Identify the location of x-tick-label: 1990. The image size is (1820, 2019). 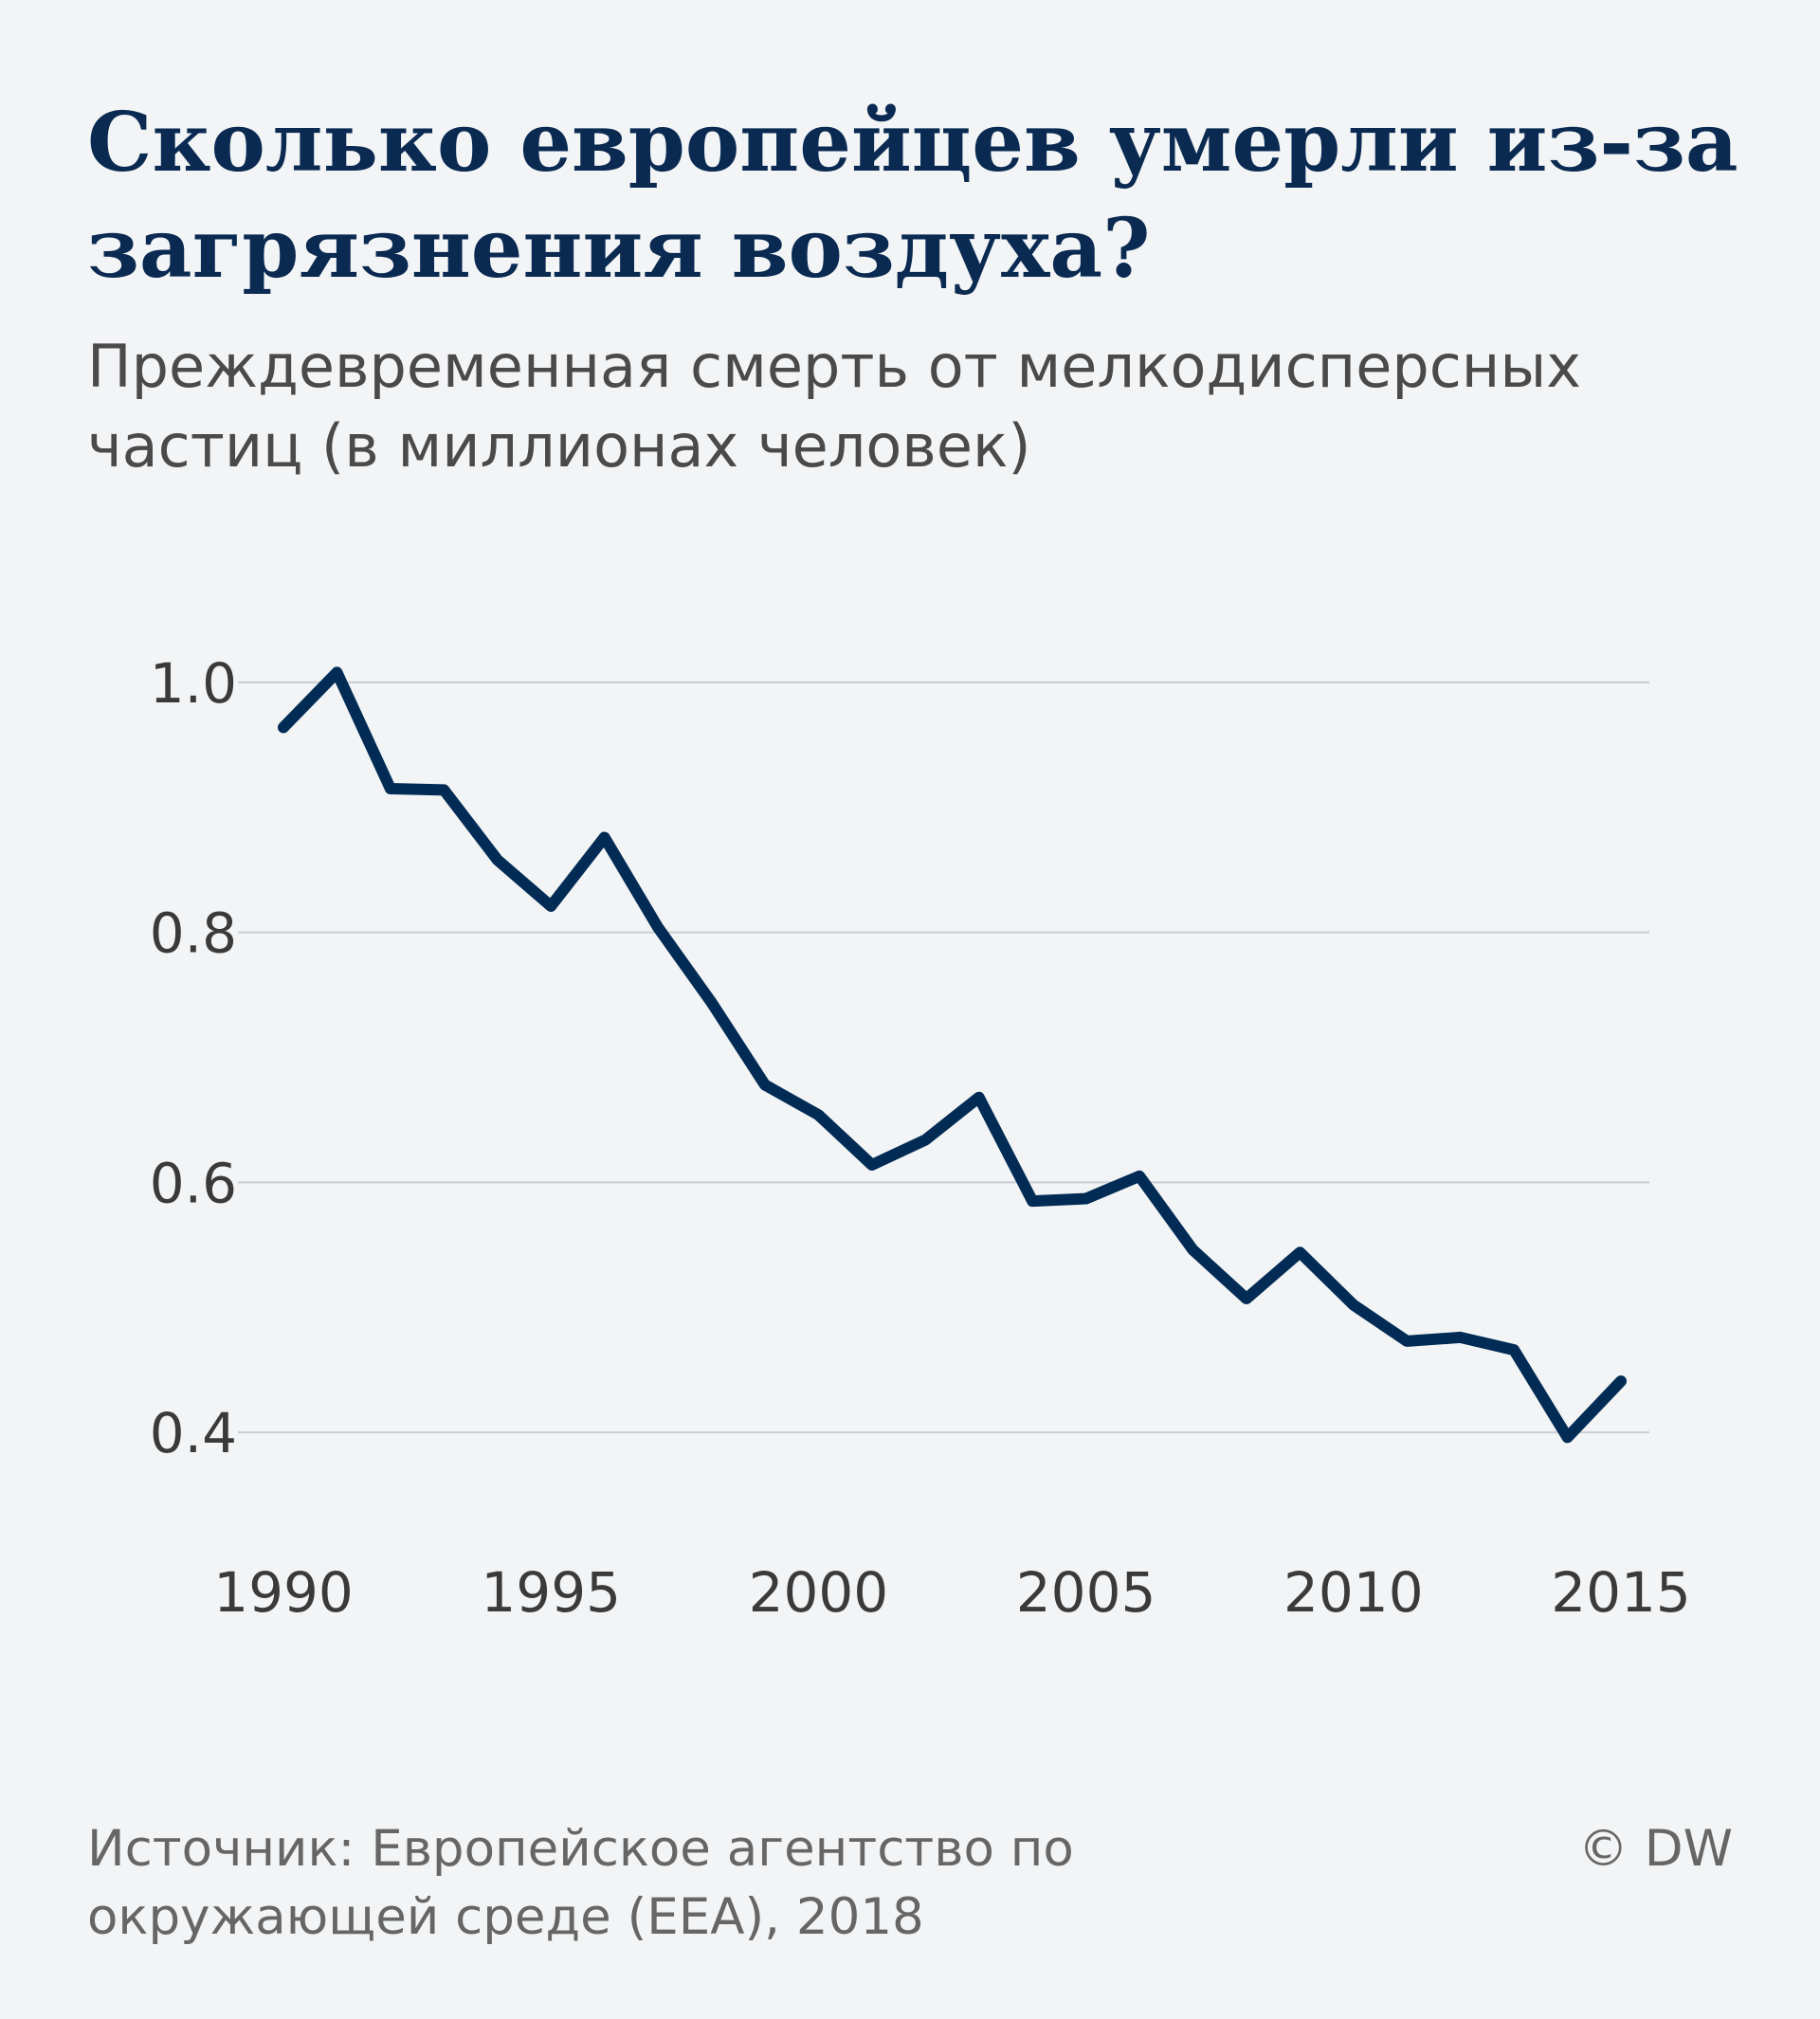
(283, 1592).